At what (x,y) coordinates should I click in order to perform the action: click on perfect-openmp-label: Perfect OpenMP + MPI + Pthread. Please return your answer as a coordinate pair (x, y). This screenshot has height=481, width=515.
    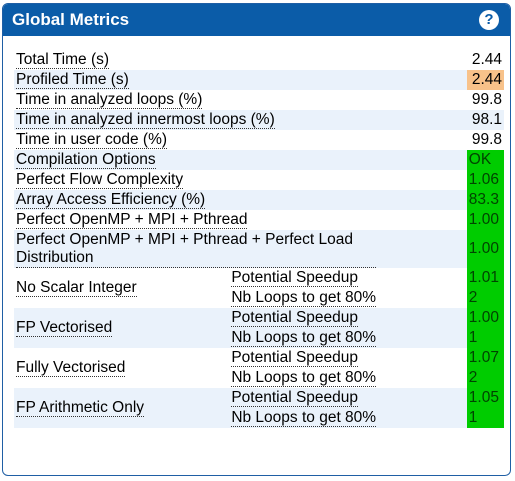
    Looking at the image, I should click on (132, 220).